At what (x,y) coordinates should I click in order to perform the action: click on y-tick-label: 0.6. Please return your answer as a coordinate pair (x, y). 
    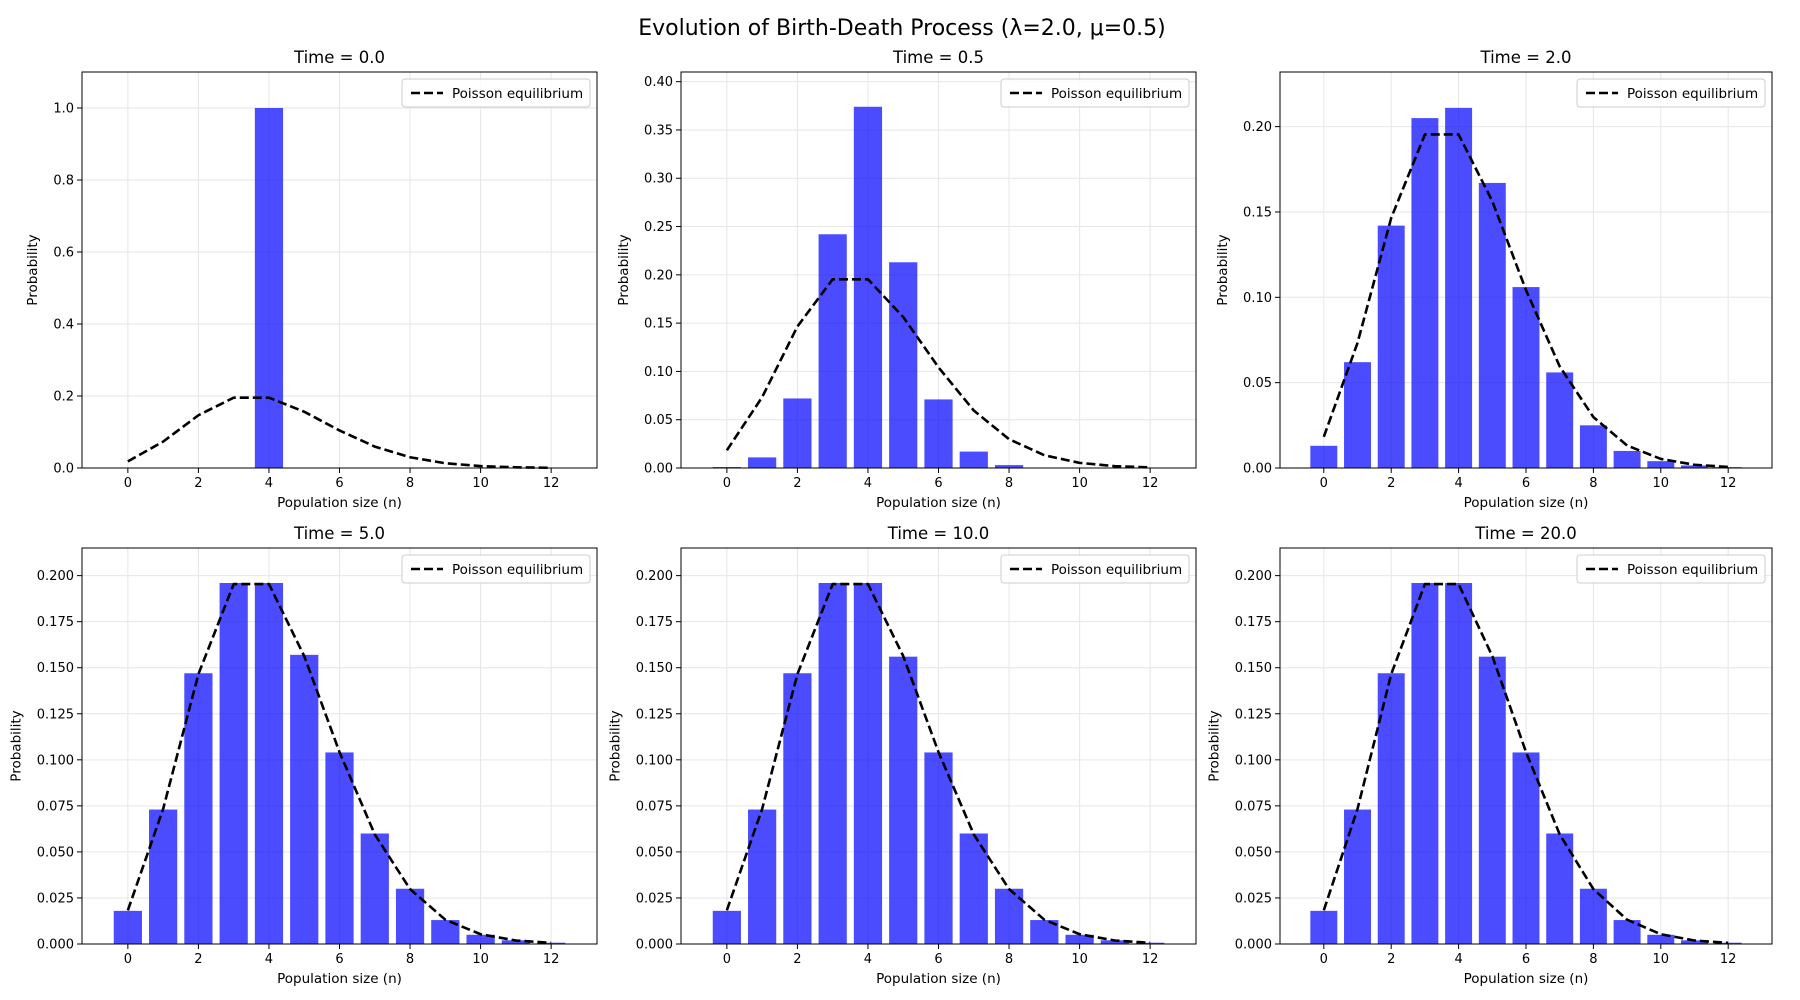
    Looking at the image, I should click on (63, 253).